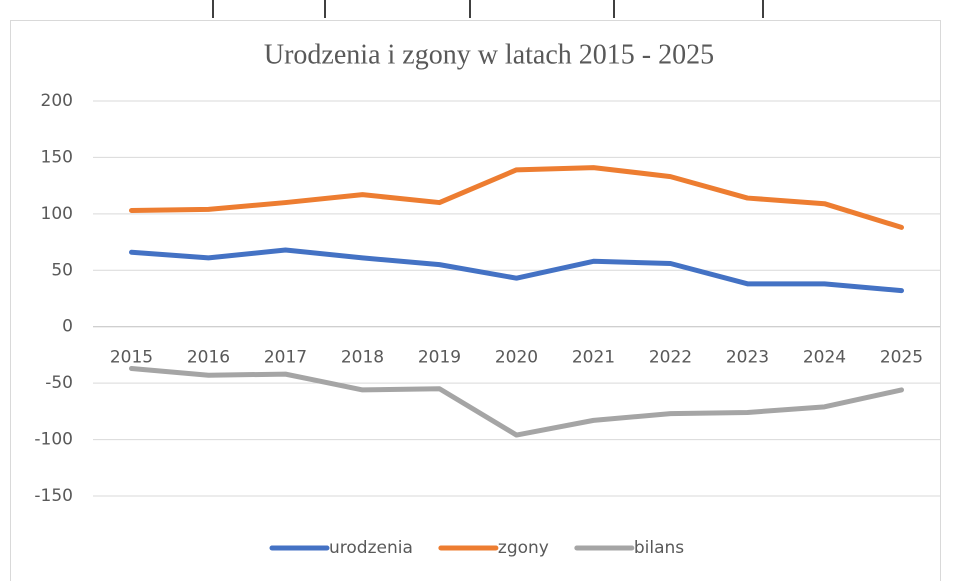  Describe the element at coordinates (57, 214) in the screenshot. I see `y-tick-label: 100` at that location.